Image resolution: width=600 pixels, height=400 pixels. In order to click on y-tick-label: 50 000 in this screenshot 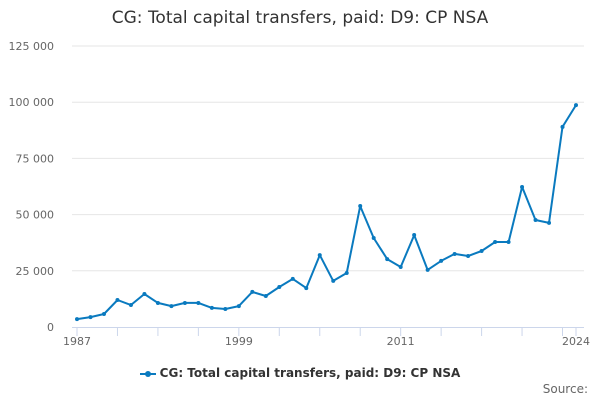, I will do `click(35, 215)`.